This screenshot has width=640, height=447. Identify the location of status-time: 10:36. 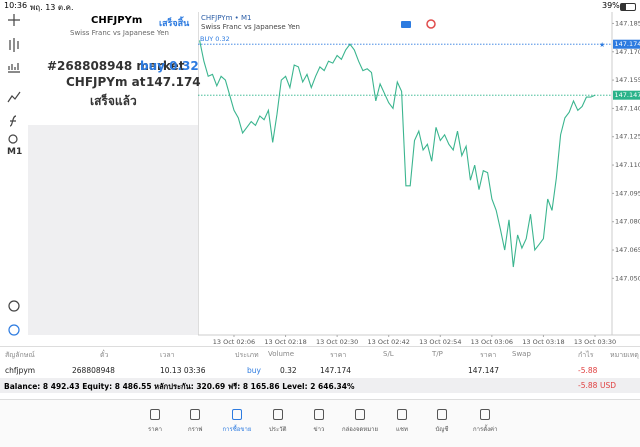
(16, 5).